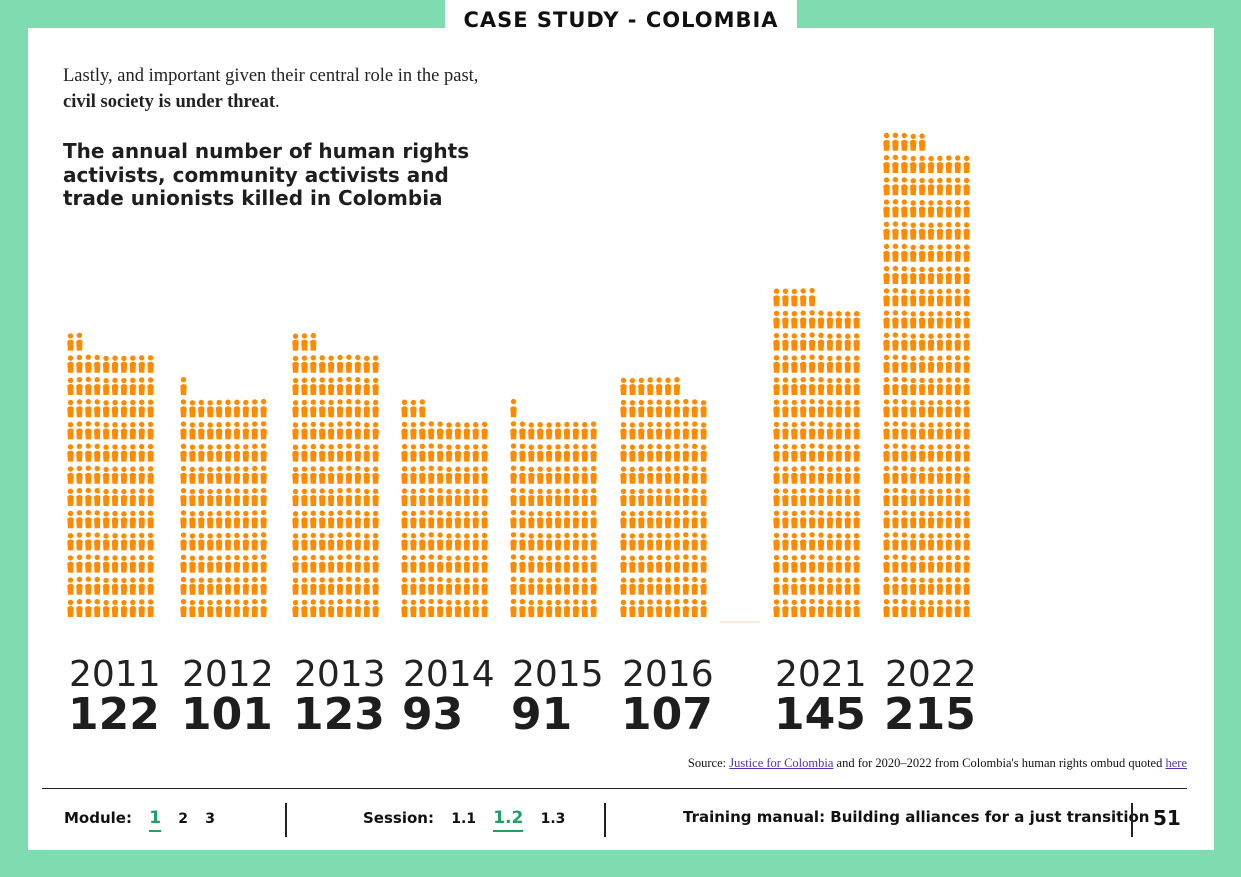 This screenshot has height=877, width=1241. What do you see at coordinates (508, 820) in the screenshot?
I see `session-1-2-link: 1.2` at bounding box center [508, 820].